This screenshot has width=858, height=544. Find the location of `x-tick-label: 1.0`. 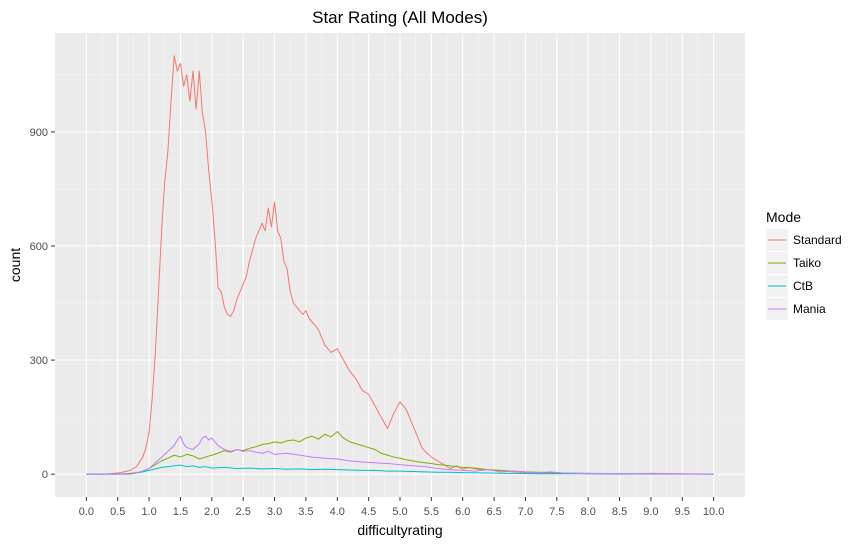

x-tick-label: 1.0 is located at coordinates (148, 512).